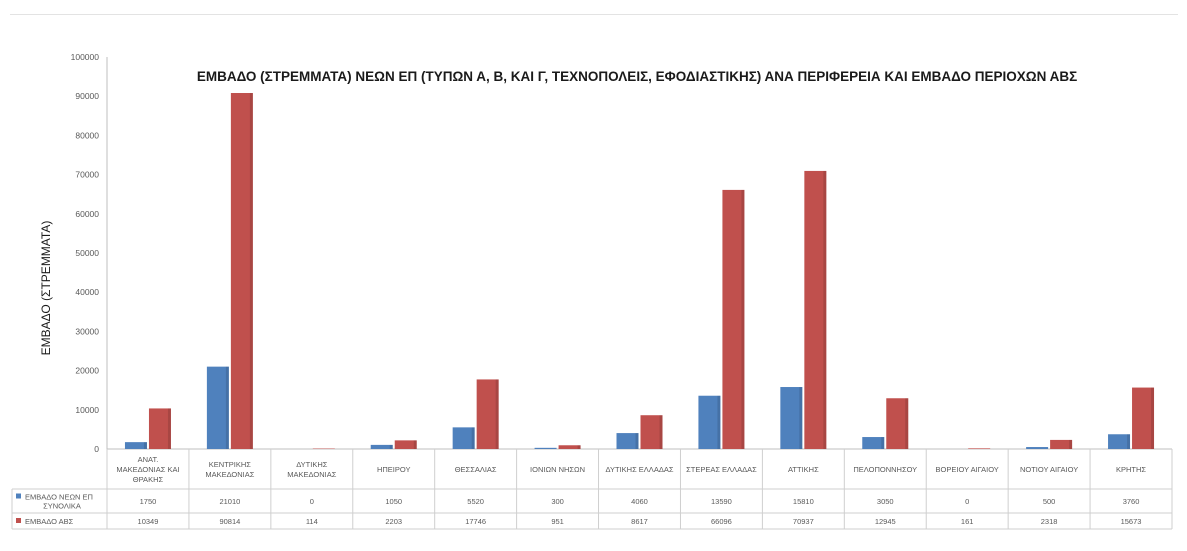 The height and width of the screenshot is (551, 1187). What do you see at coordinates (87, 253) in the screenshot?
I see `y-tick-label: 50000` at bounding box center [87, 253].